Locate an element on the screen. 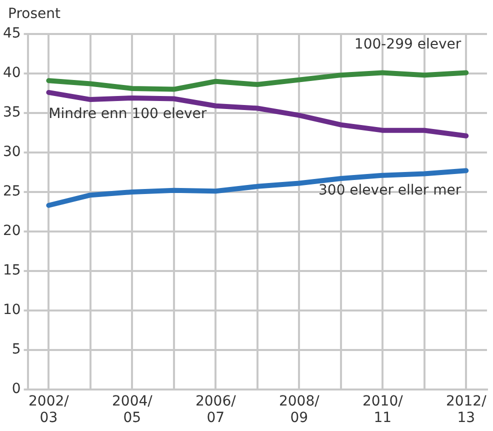 This screenshot has height=431, width=493. series-label: Mindre enn 100 elever is located at coordinates (127, 114).